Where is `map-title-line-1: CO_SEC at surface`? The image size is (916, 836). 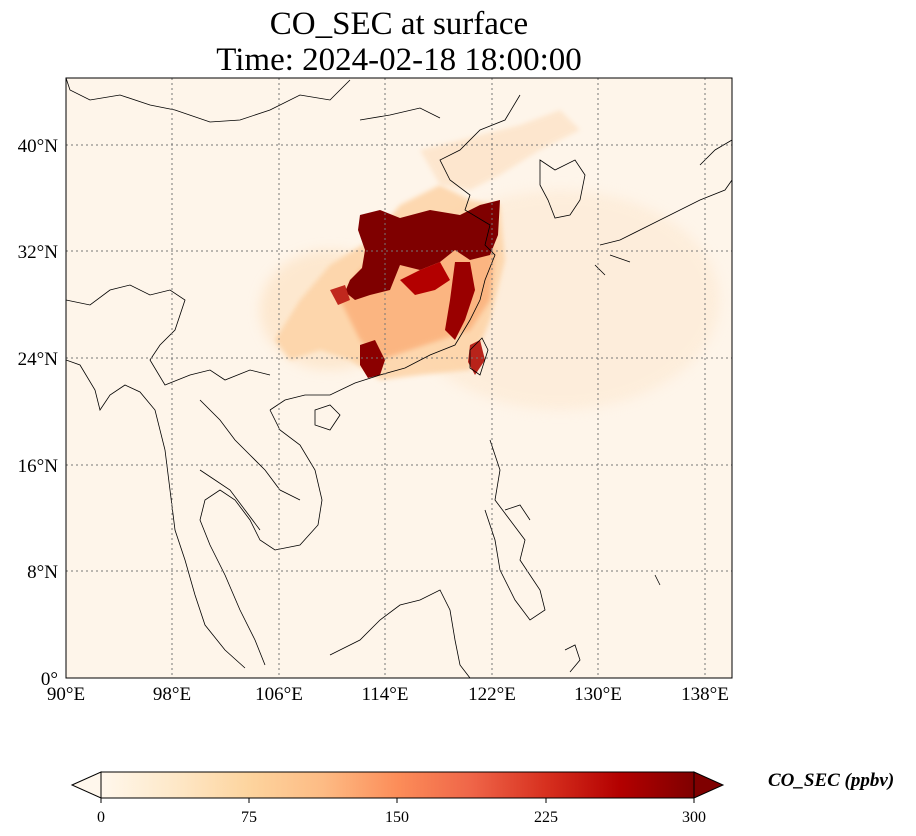 map-title-line-1: CO_SEC at surface is located at coordinates (399, 24).